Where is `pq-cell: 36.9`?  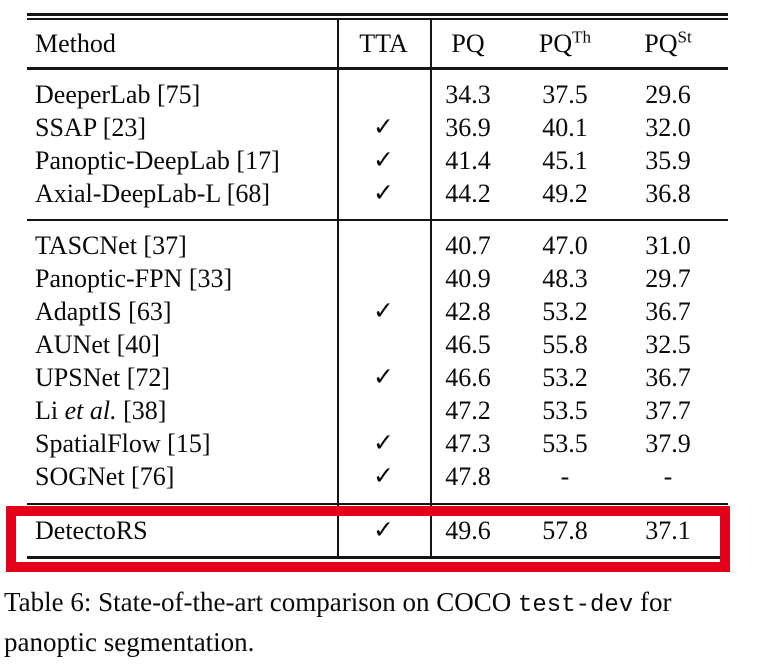 pq-cell: 36.9 is located at coordinates (468, 127).